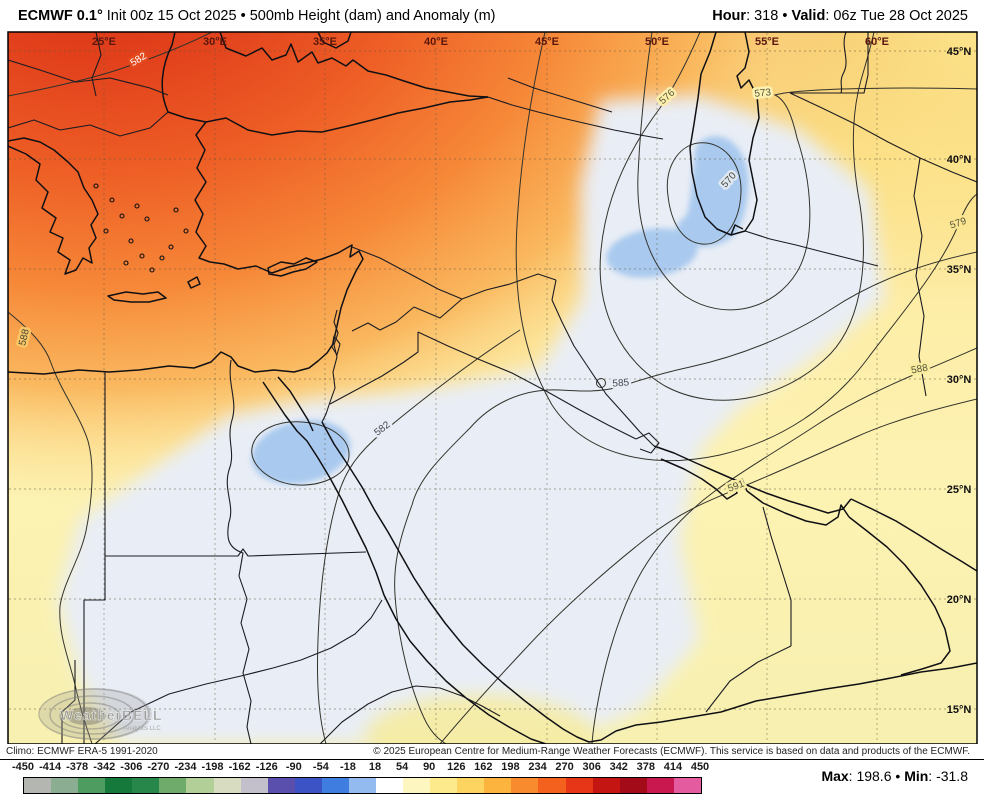 The height and width of the screenshot is (808, 984). What do you see at coordinates (835, 776) in the screenshot?
I see `max-label: Max` at bounding box center [835, 776].